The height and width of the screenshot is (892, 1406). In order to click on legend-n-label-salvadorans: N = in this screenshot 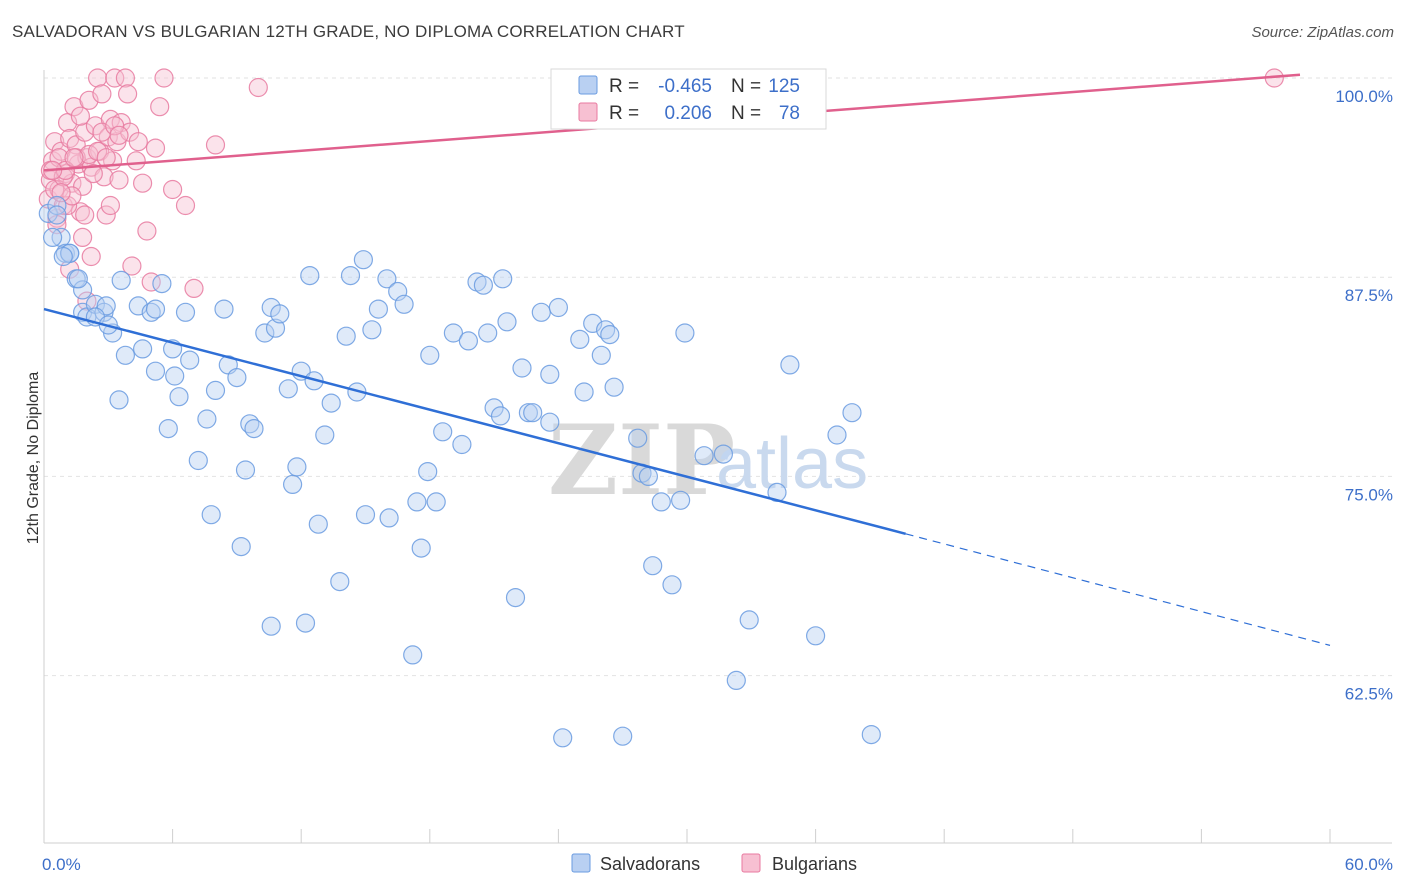, I will do `click(746, 86)`.